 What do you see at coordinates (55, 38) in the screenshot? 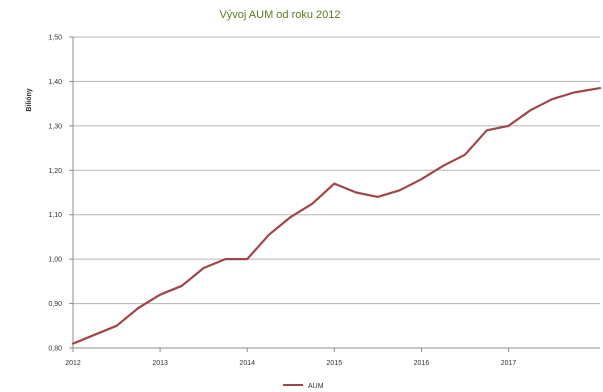
I see `y-tick-label: 1,50` at bounding box center [55, 38].